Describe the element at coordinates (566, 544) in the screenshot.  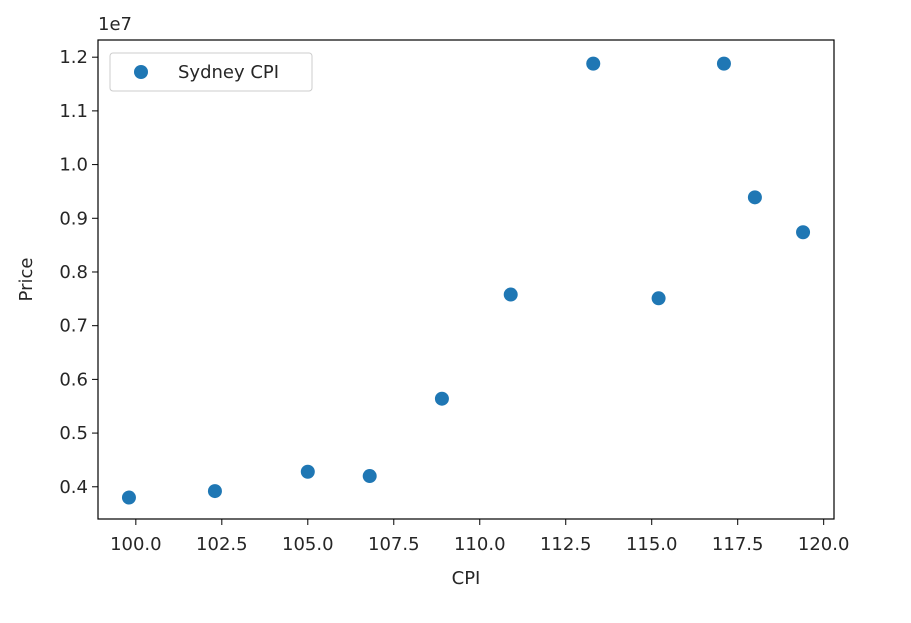
I see `x-tick-label: 112.5` at that location.